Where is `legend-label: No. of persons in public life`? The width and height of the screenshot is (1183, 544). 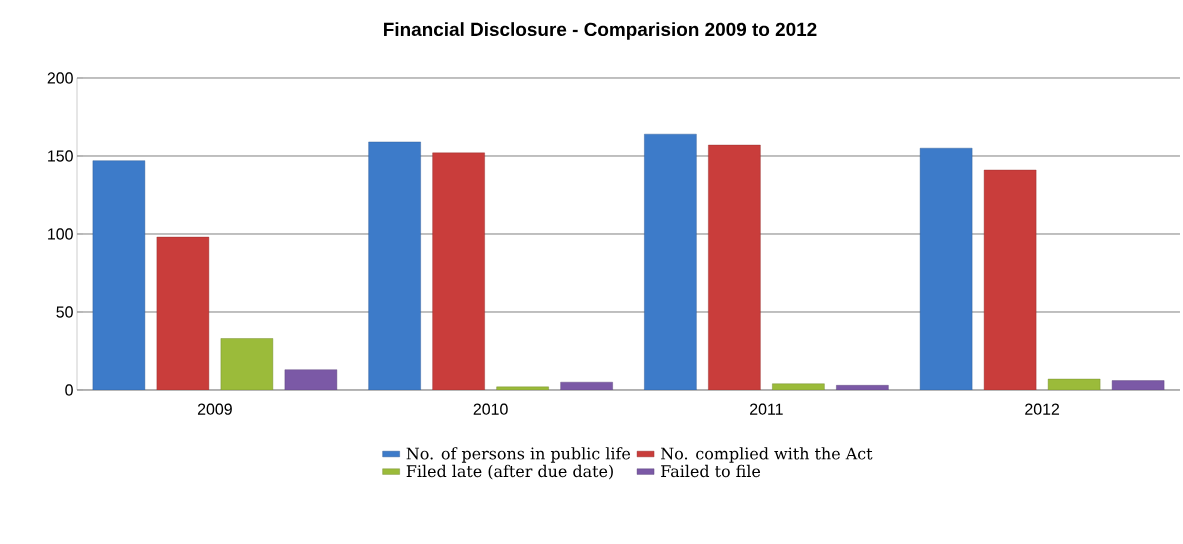
legend-label: No. of persons in public life is located at coordinates (518, 455).